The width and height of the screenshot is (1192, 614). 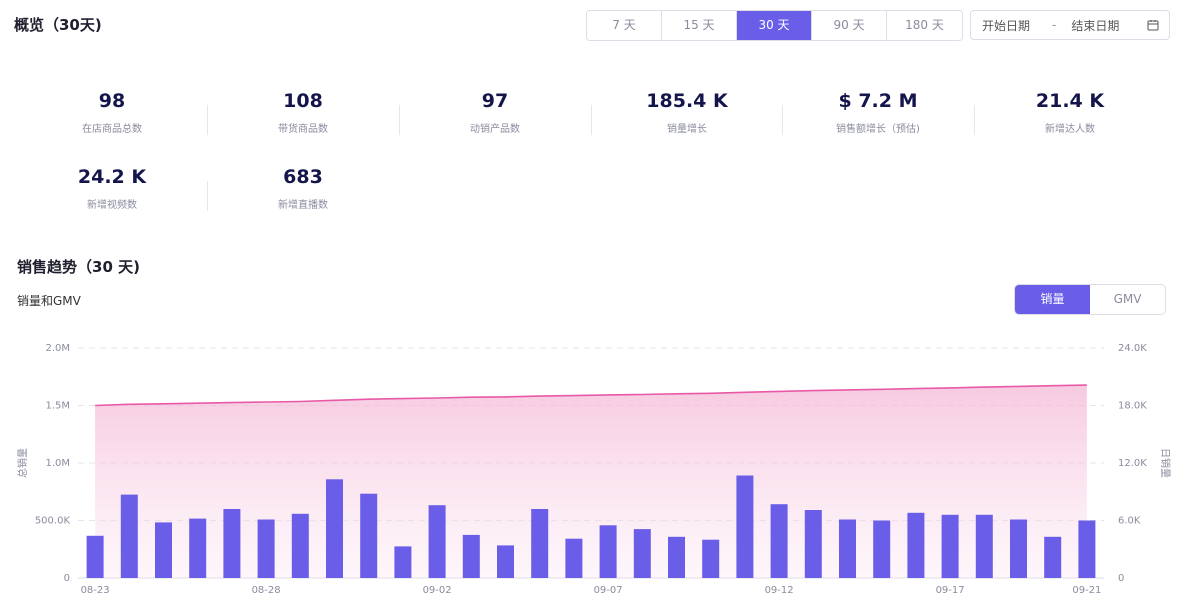 What do you see at coordinates (112, 101) in the screenshot?
I see `metric-value: 98` at bounding box center [112, 101].